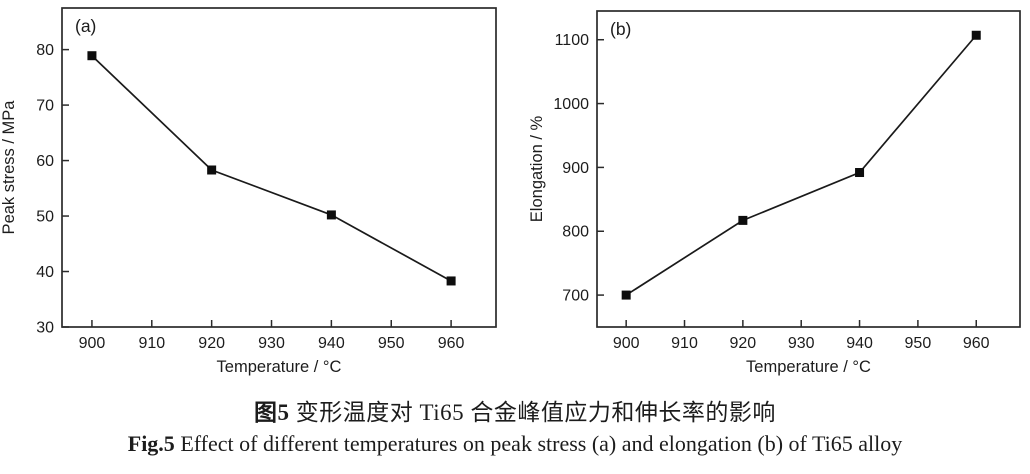 This screenshot has height=474, width=1030. Describe the element at coordinates (620, 29) in the screenshot. I see `panel-label: (b)` at that location.